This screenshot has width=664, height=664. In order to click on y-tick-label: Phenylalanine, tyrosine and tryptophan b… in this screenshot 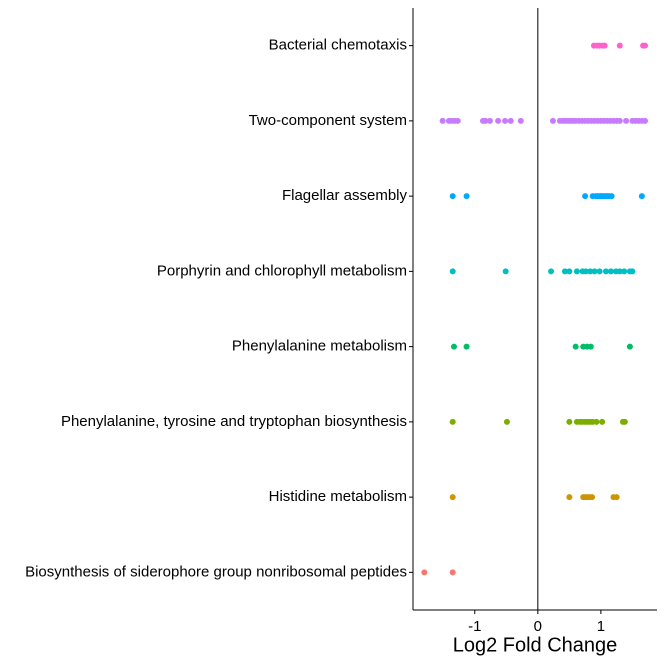, I will do `click(234, 421)`.